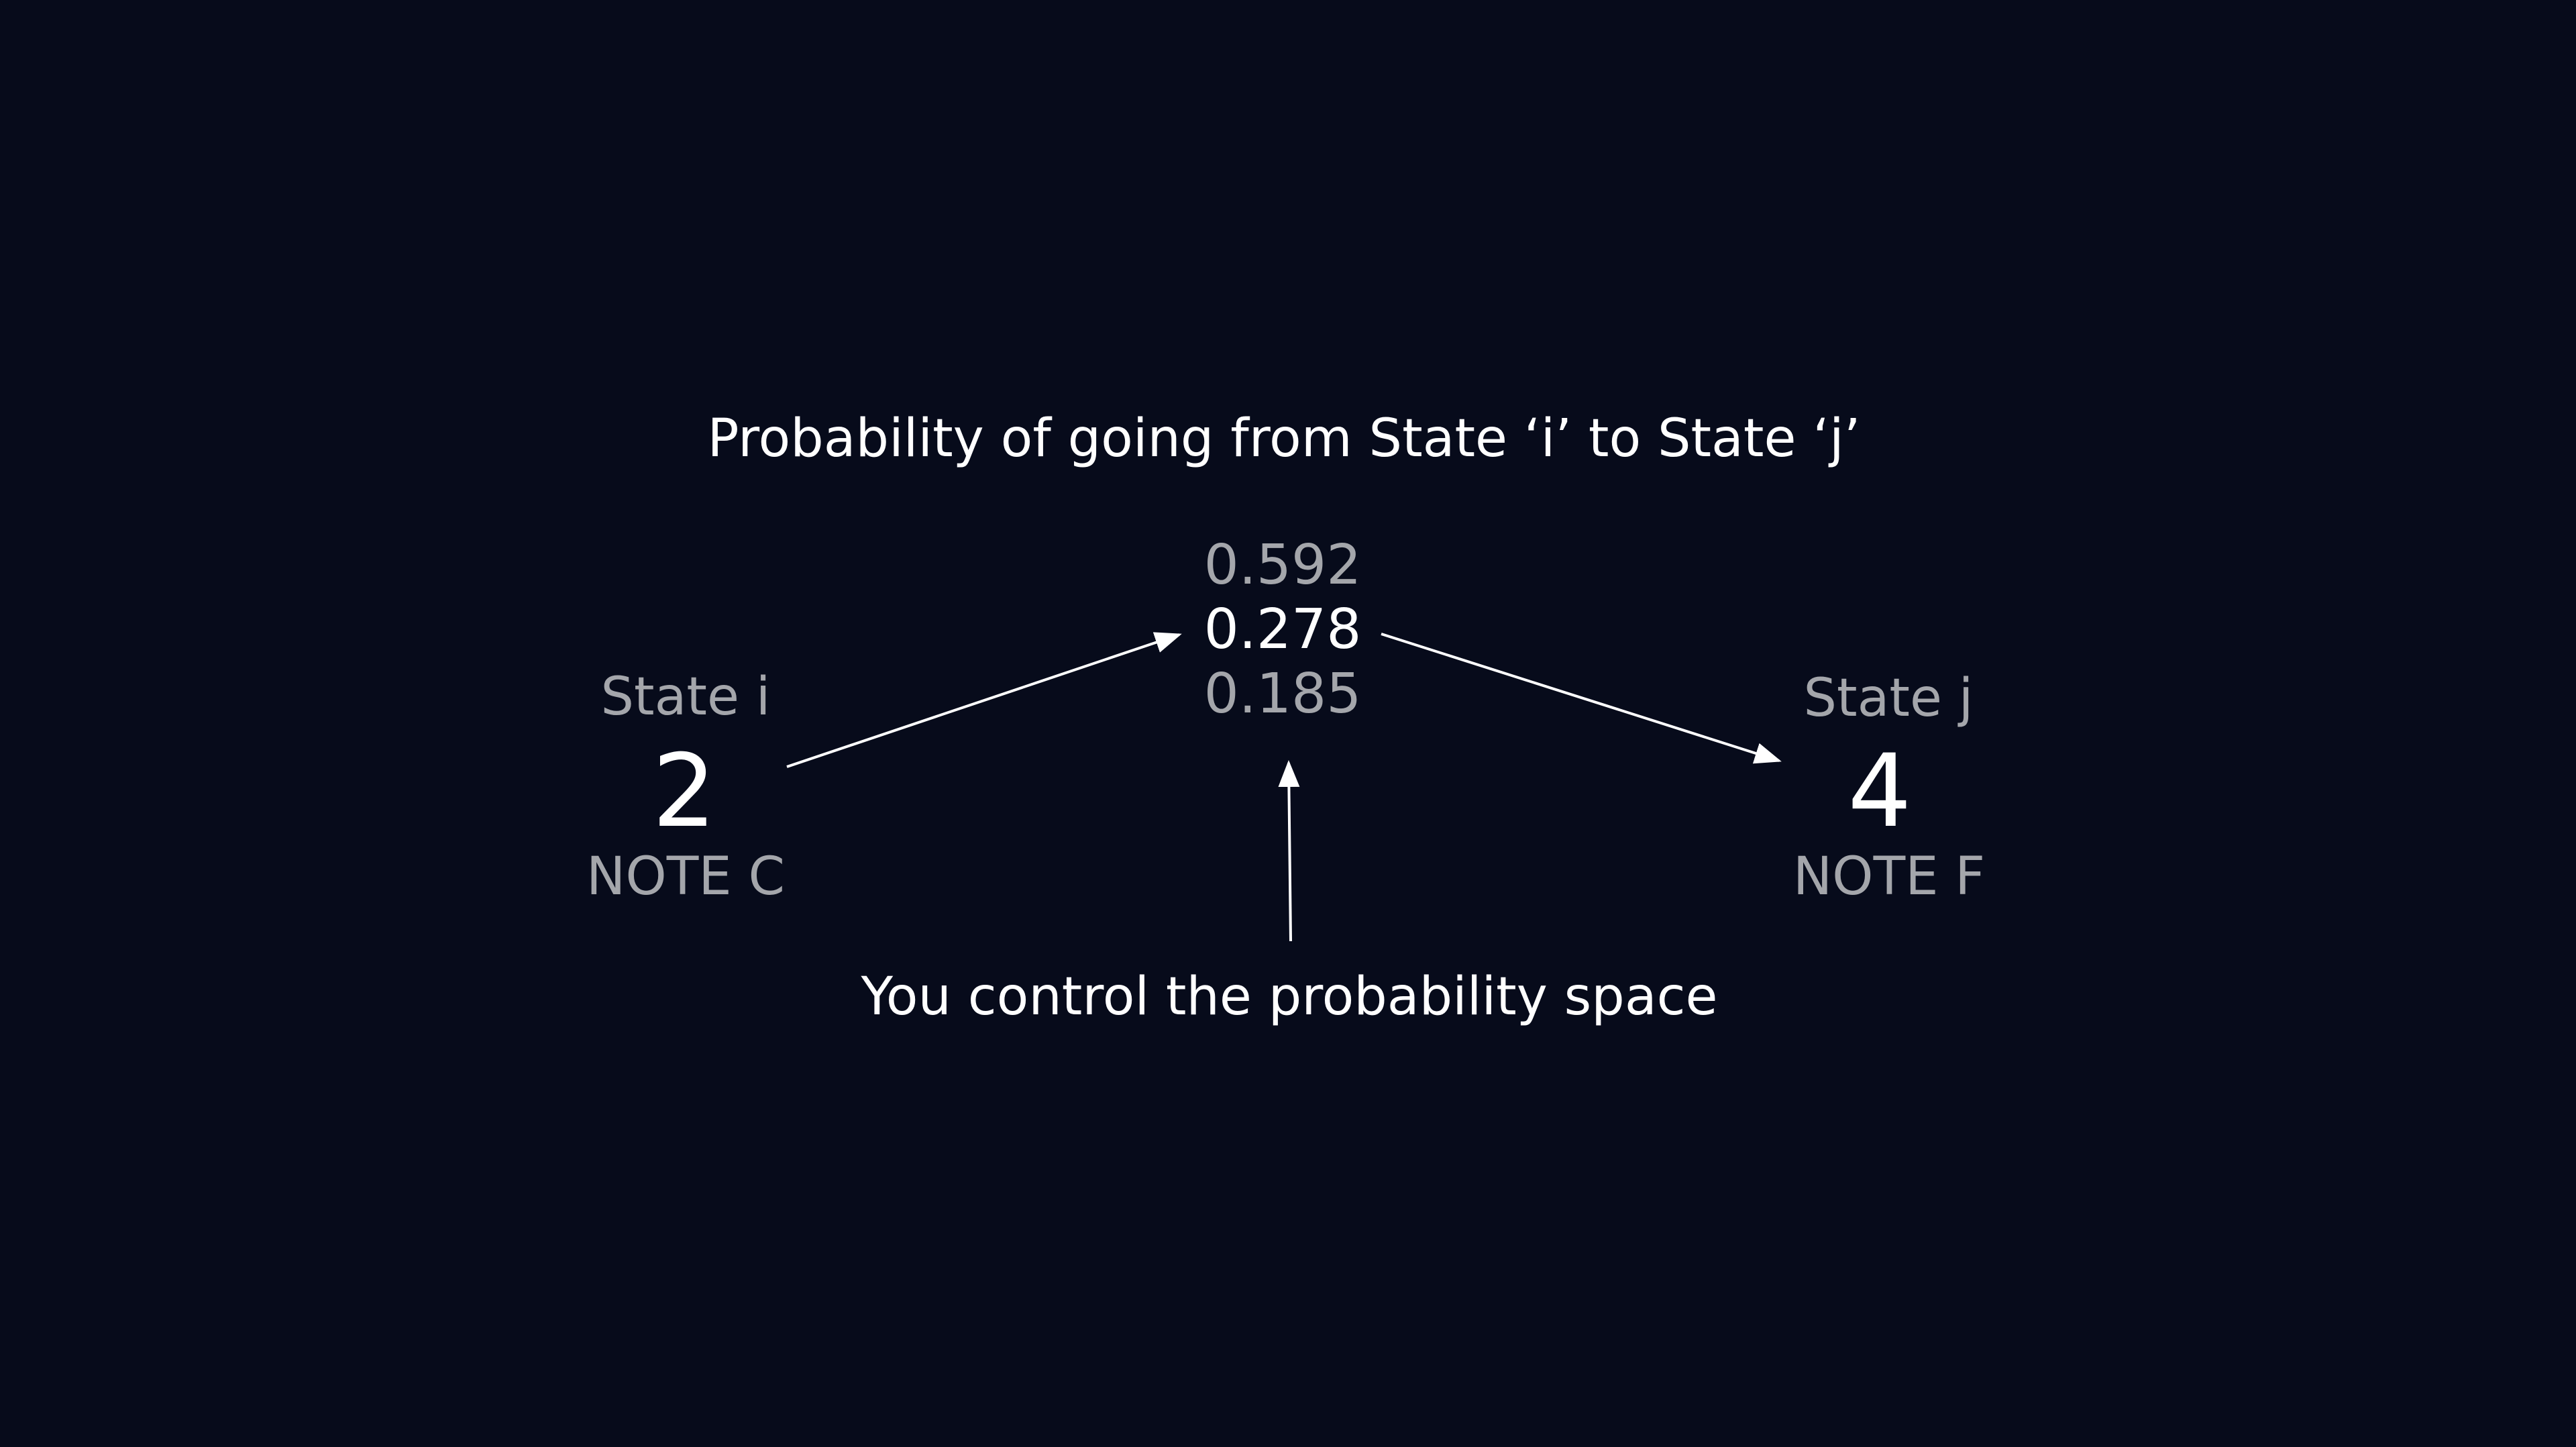 The height and width of the screenshot is (1447, 2576). What do you see at coordinates (1879, 791) in the screenshot?
I see `state-j-number: 4` at bounding box center [1879, 791].